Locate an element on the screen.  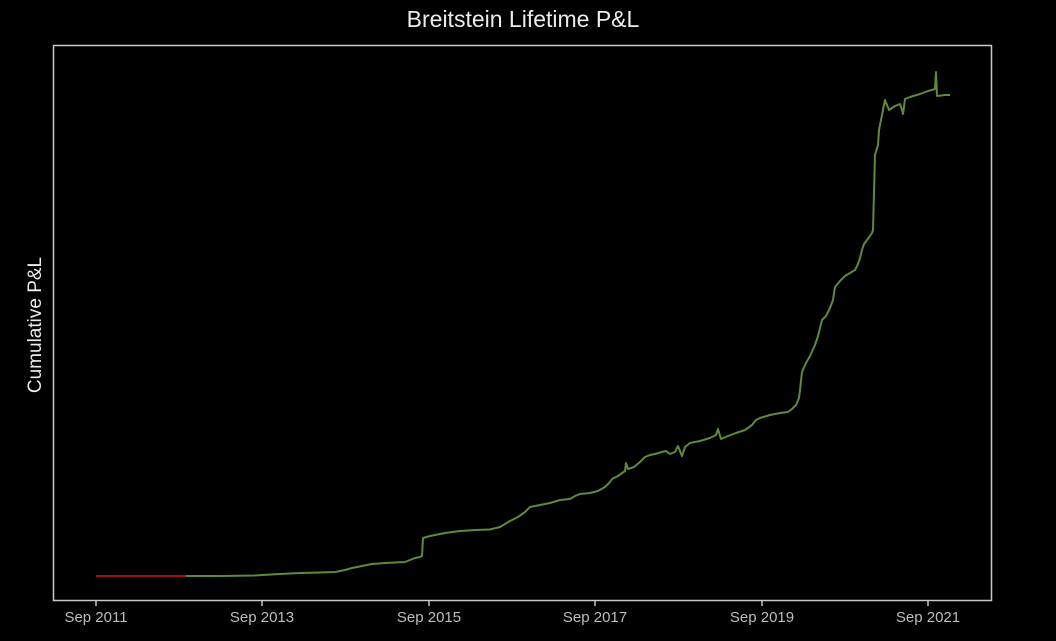
x-tick-label: Sep 2019 is located at coordinates (762, 617).